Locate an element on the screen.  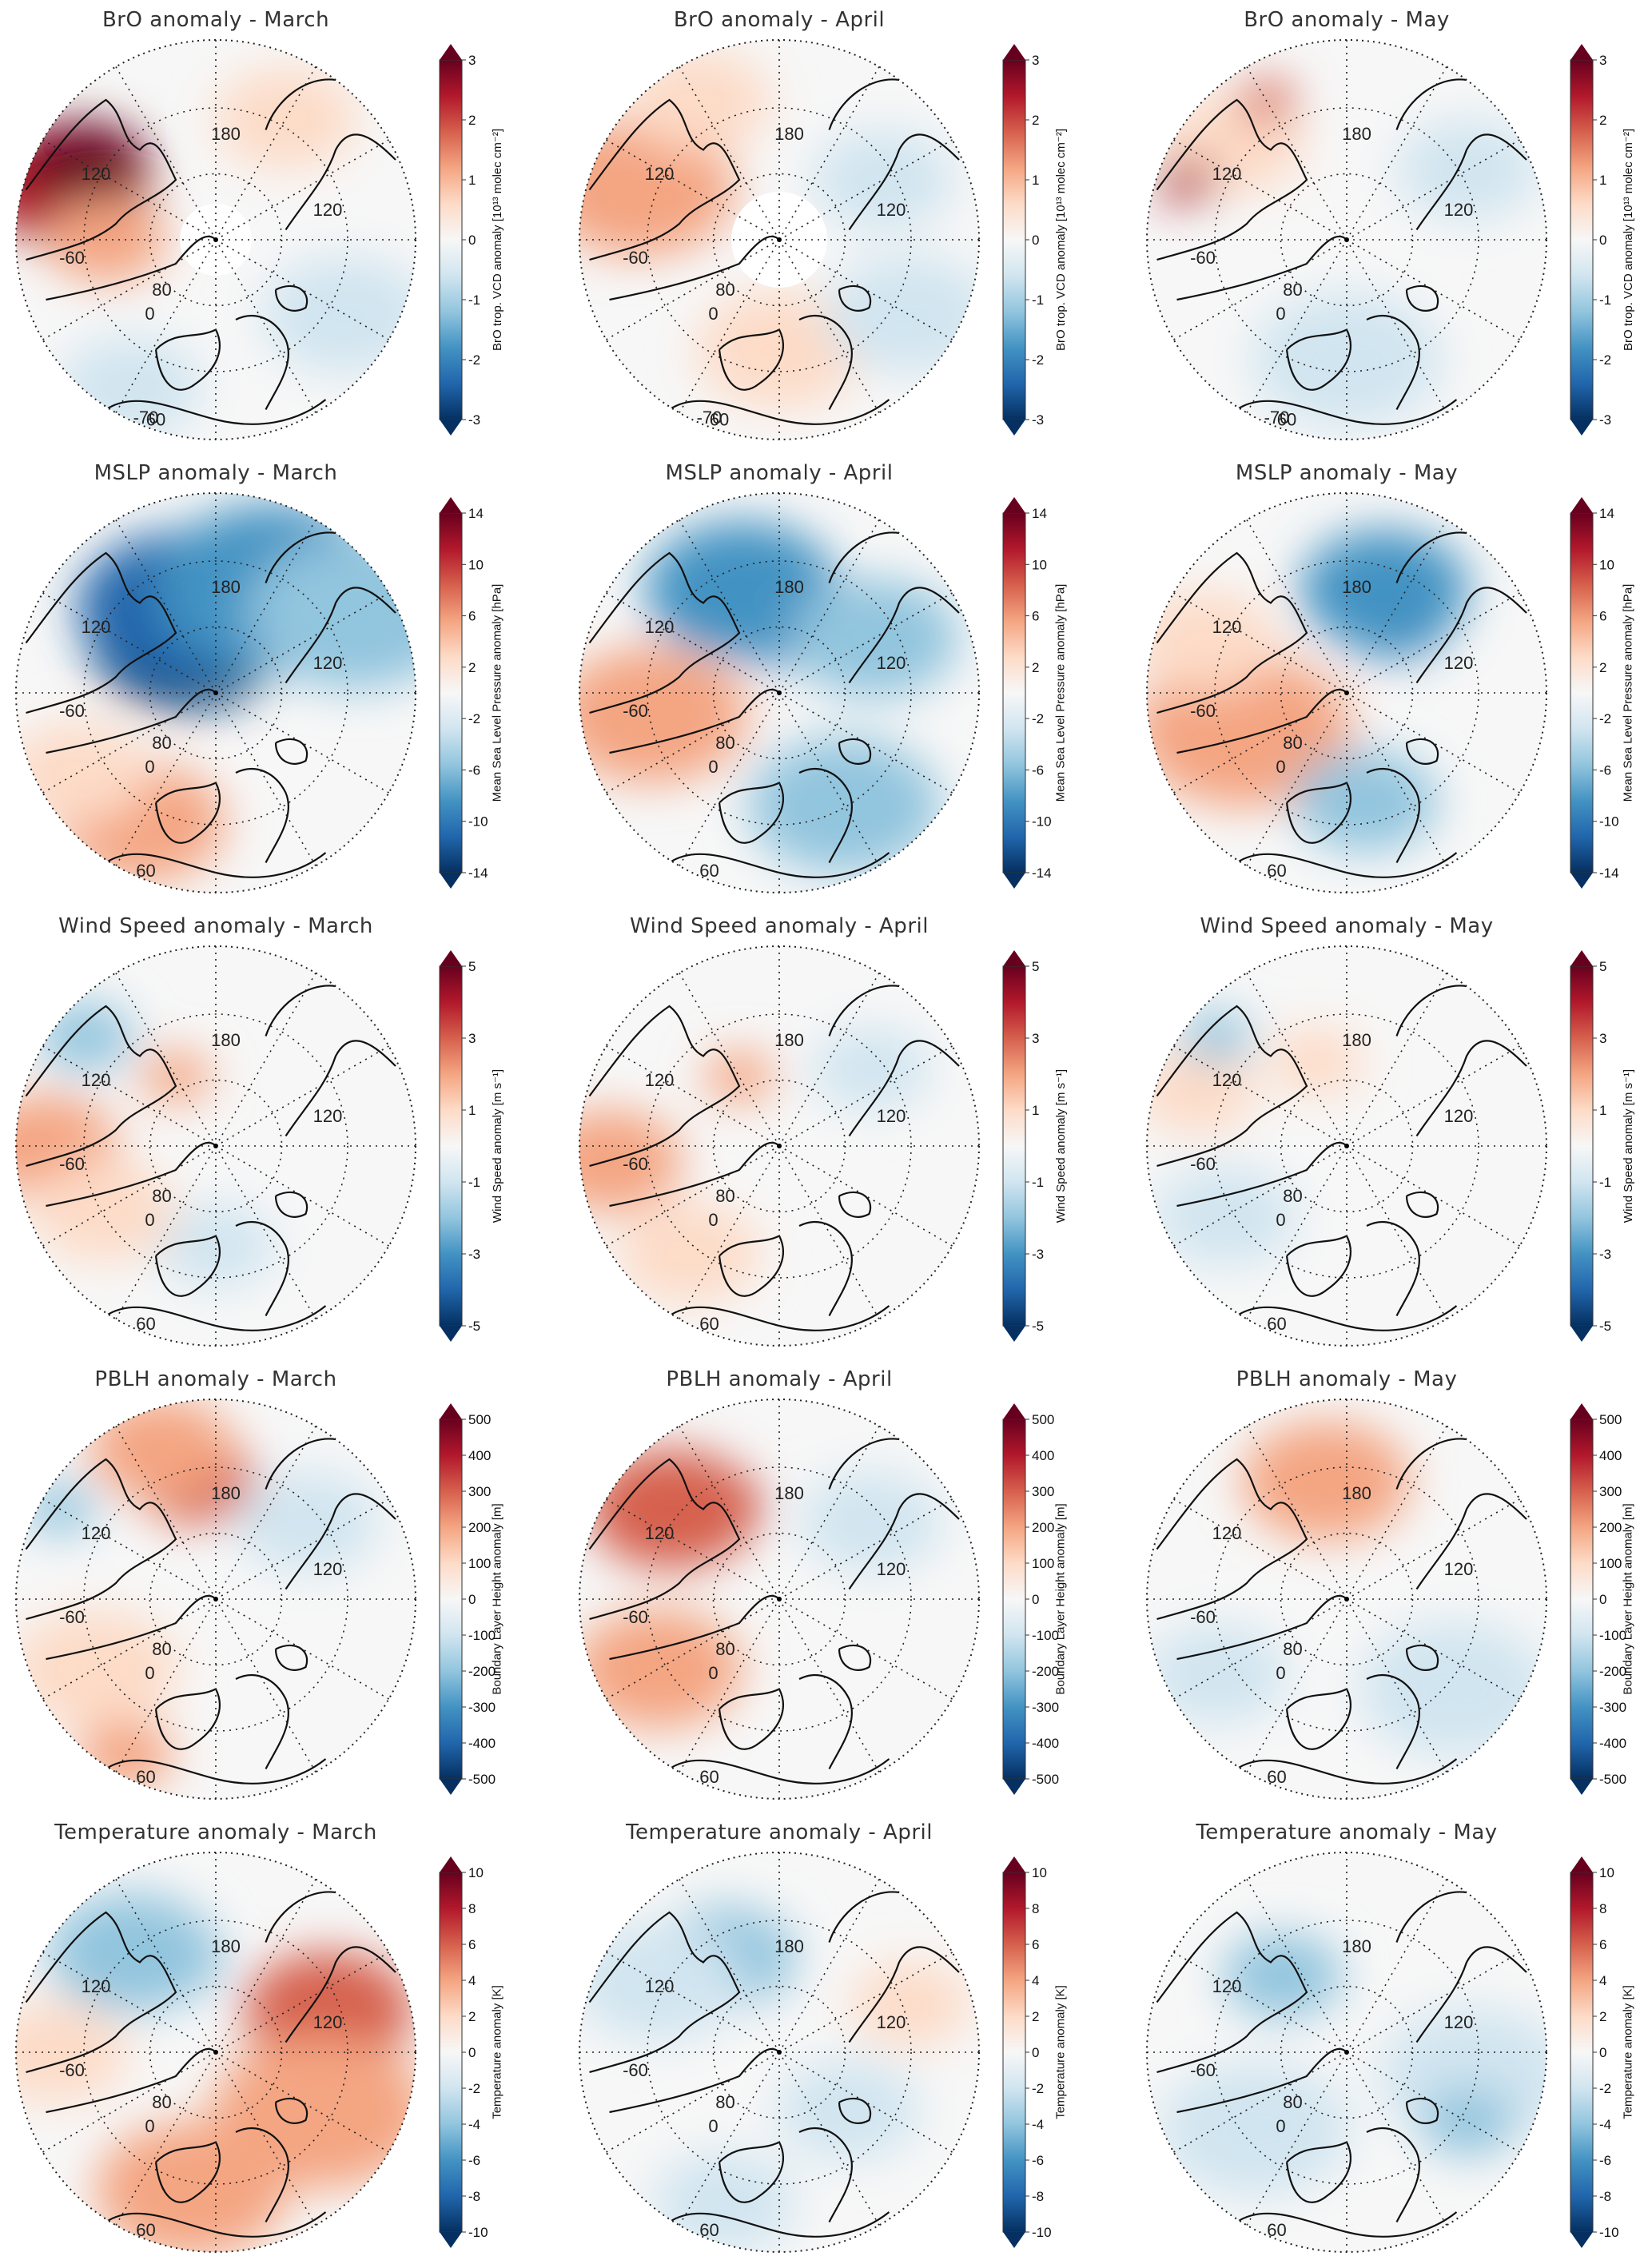
polar-map: 180 120 120 -60 80 0 60 5 3 1 -1 -3 -5 is located at coordinates (811, 1146).